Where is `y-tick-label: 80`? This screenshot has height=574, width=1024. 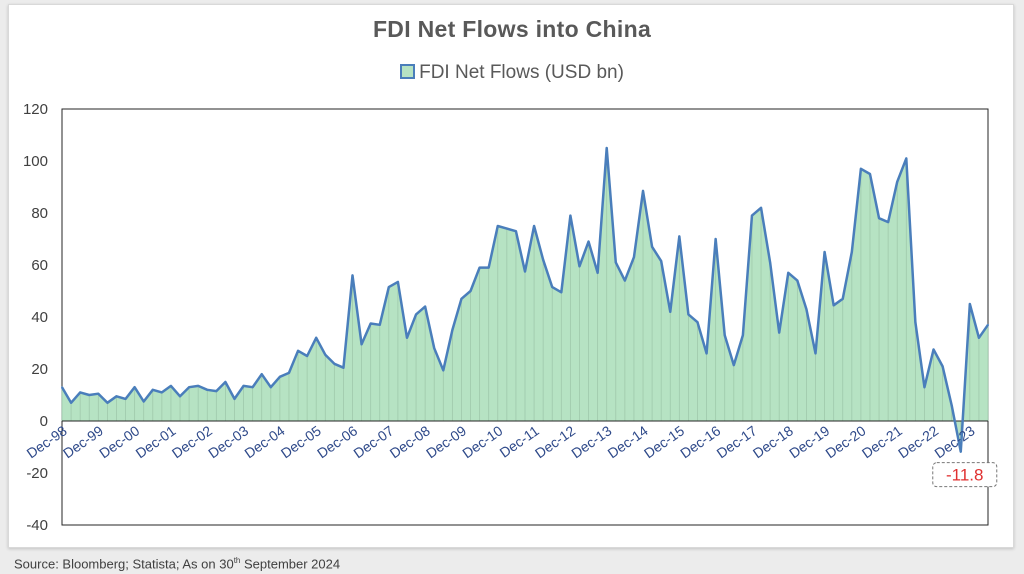
y-tick-label: 80 is located at coordinates (39, 213).